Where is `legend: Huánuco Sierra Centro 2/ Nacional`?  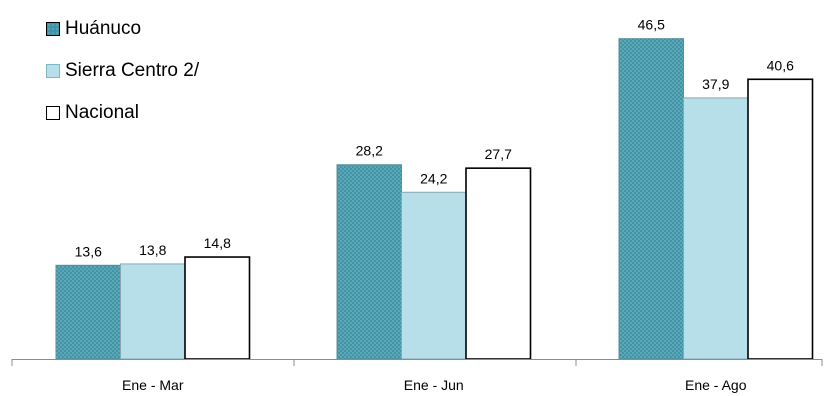 legend: Huánuco Sierra Centro 2/ Nacional is located at coordinates (122, 81).